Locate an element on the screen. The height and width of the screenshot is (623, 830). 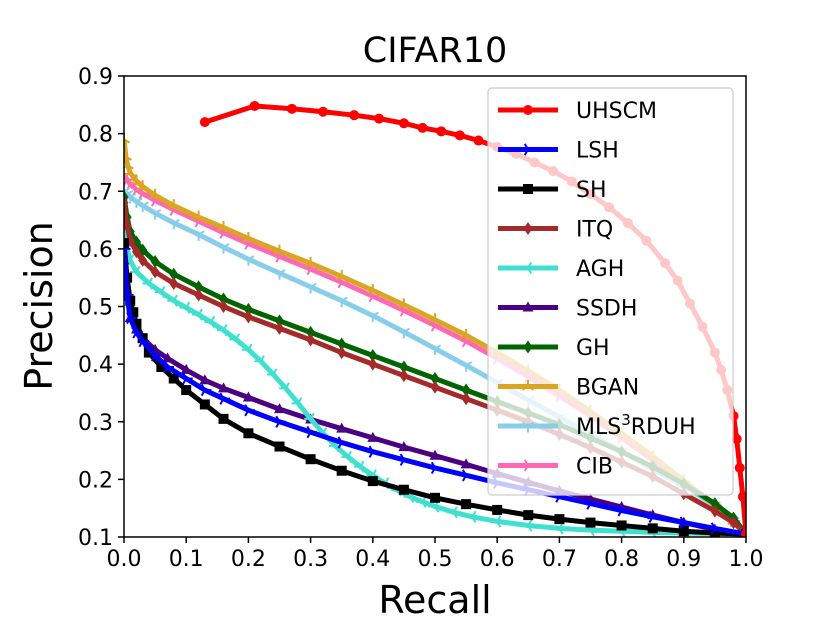
y-tick-label: 0.2 is located at coordinates (95, 480).